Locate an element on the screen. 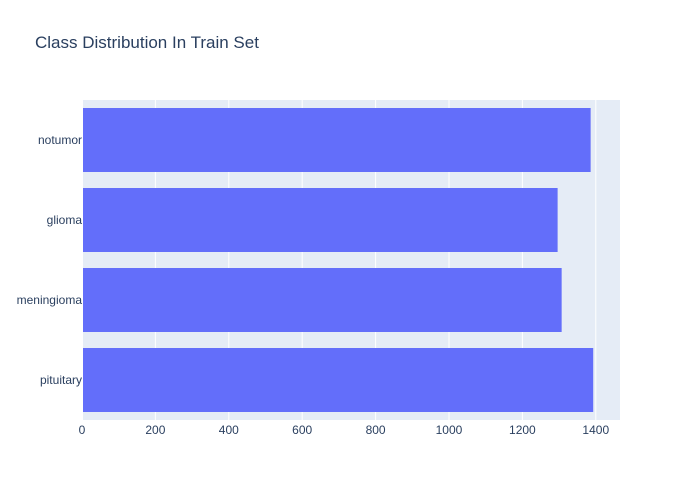 This screenshot has width=700, height=500. y-tick-label: pituitary is located at coordinates (61, 380).